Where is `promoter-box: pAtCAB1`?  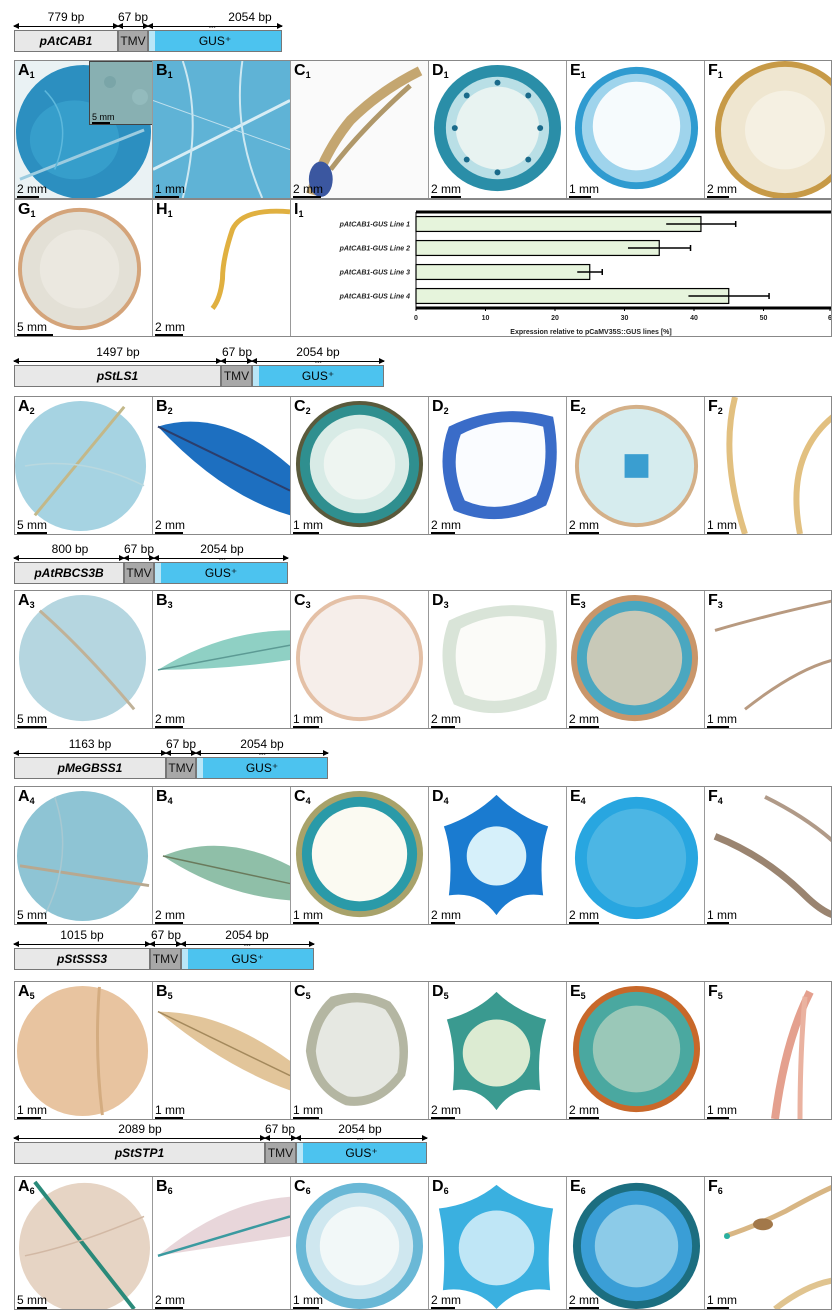
promoter-box: pAtCAB1 is located at coordinates (66, 41).